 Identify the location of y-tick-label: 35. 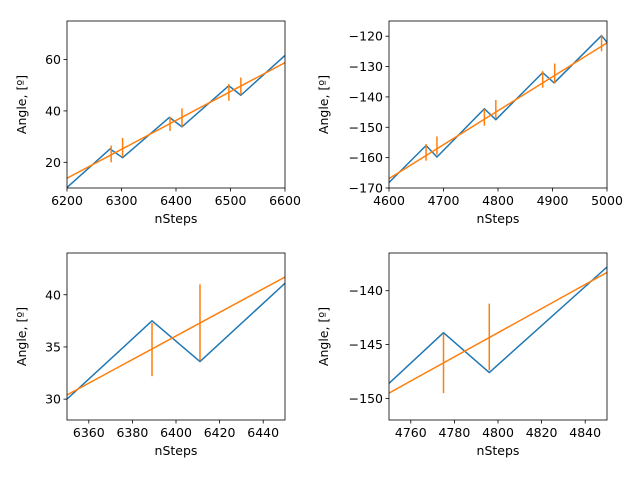
(53, 346).